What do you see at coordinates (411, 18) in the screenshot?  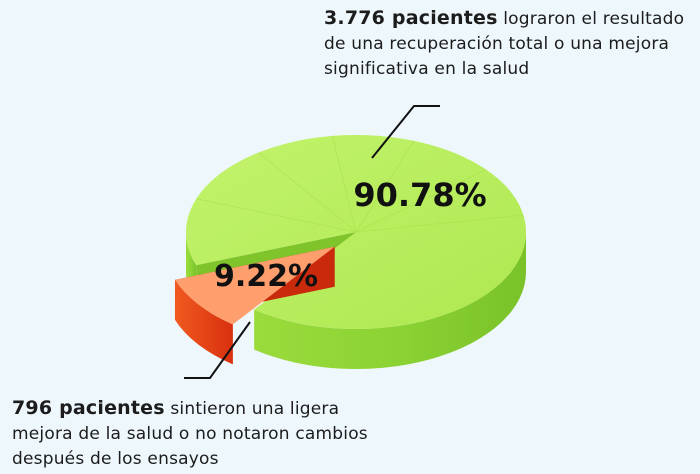 I see `callout-major-count: 3.776 pacientes` at bounding box center [411, 18].